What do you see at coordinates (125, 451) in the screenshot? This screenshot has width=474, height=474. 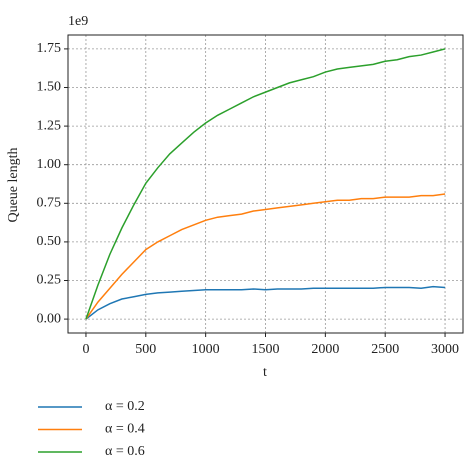 I see `legend-label: α = 0.6` at bounding box center [125, 451].